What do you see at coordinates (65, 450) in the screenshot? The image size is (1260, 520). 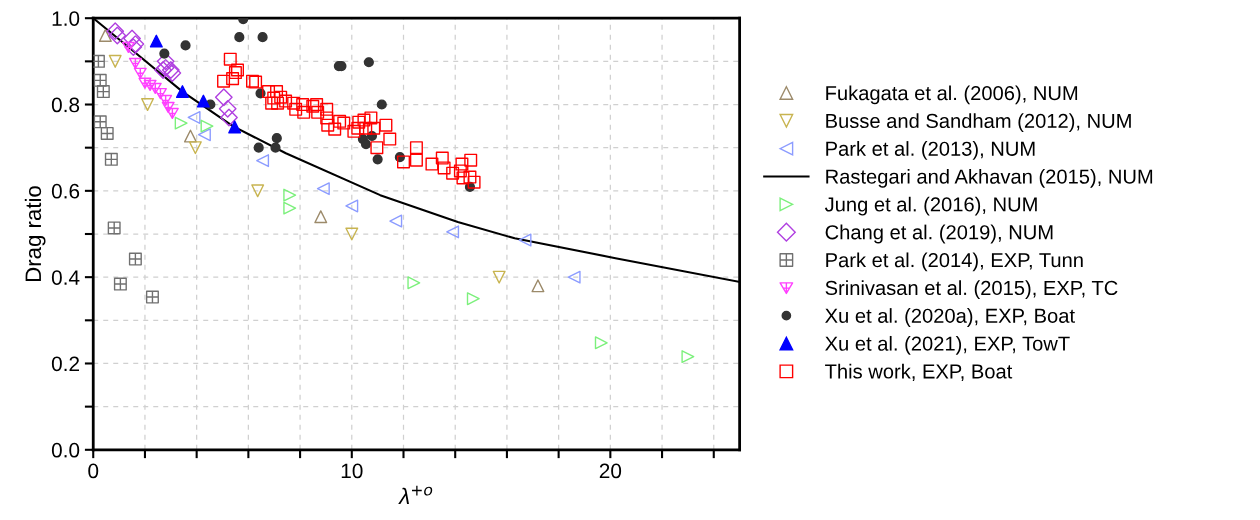 I see `y-tick-label: 0.0` at bounding box center [65, 450].